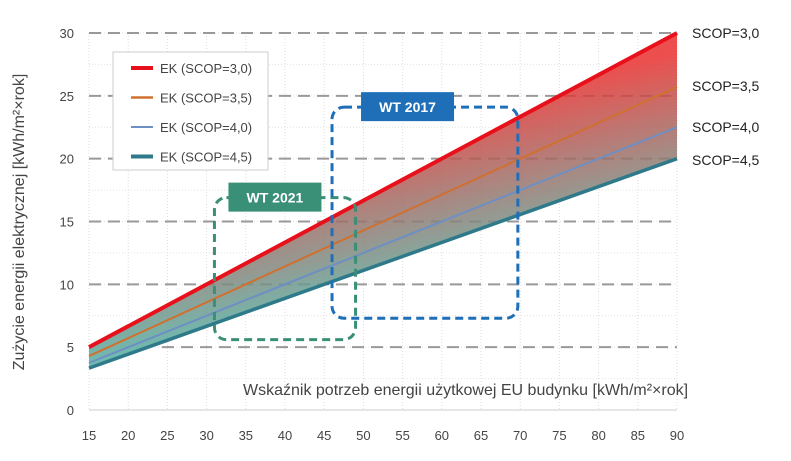 The width and height of the screenshot is (791, 461). What do you see at coordinates (520, 435) in the screenshot?
I see `x-tick-label: 70` at bounding box center [520, 435].